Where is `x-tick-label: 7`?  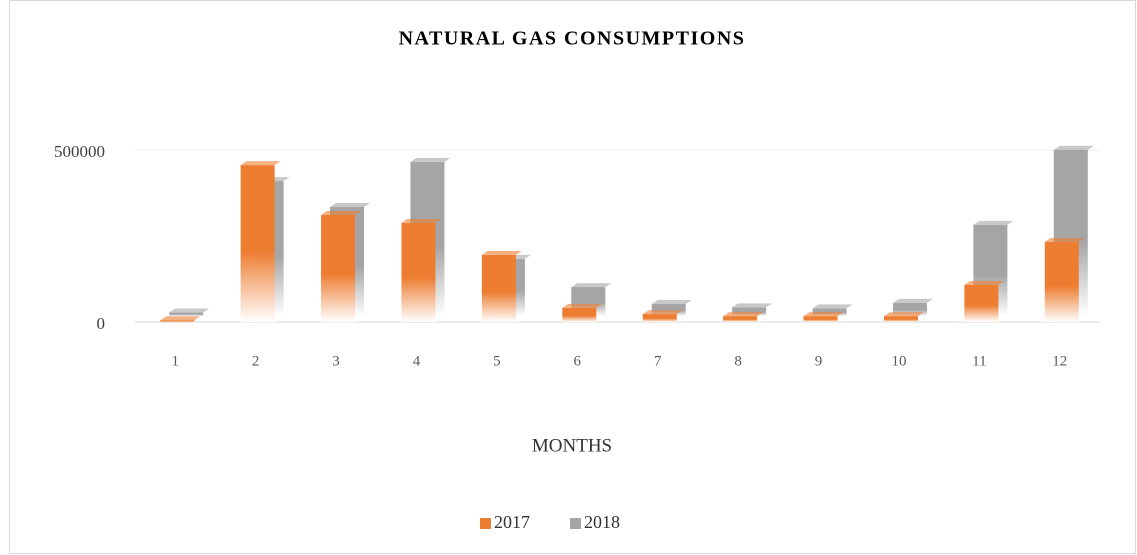 x-tick-label: 7 is located at coordinates (658, 361).